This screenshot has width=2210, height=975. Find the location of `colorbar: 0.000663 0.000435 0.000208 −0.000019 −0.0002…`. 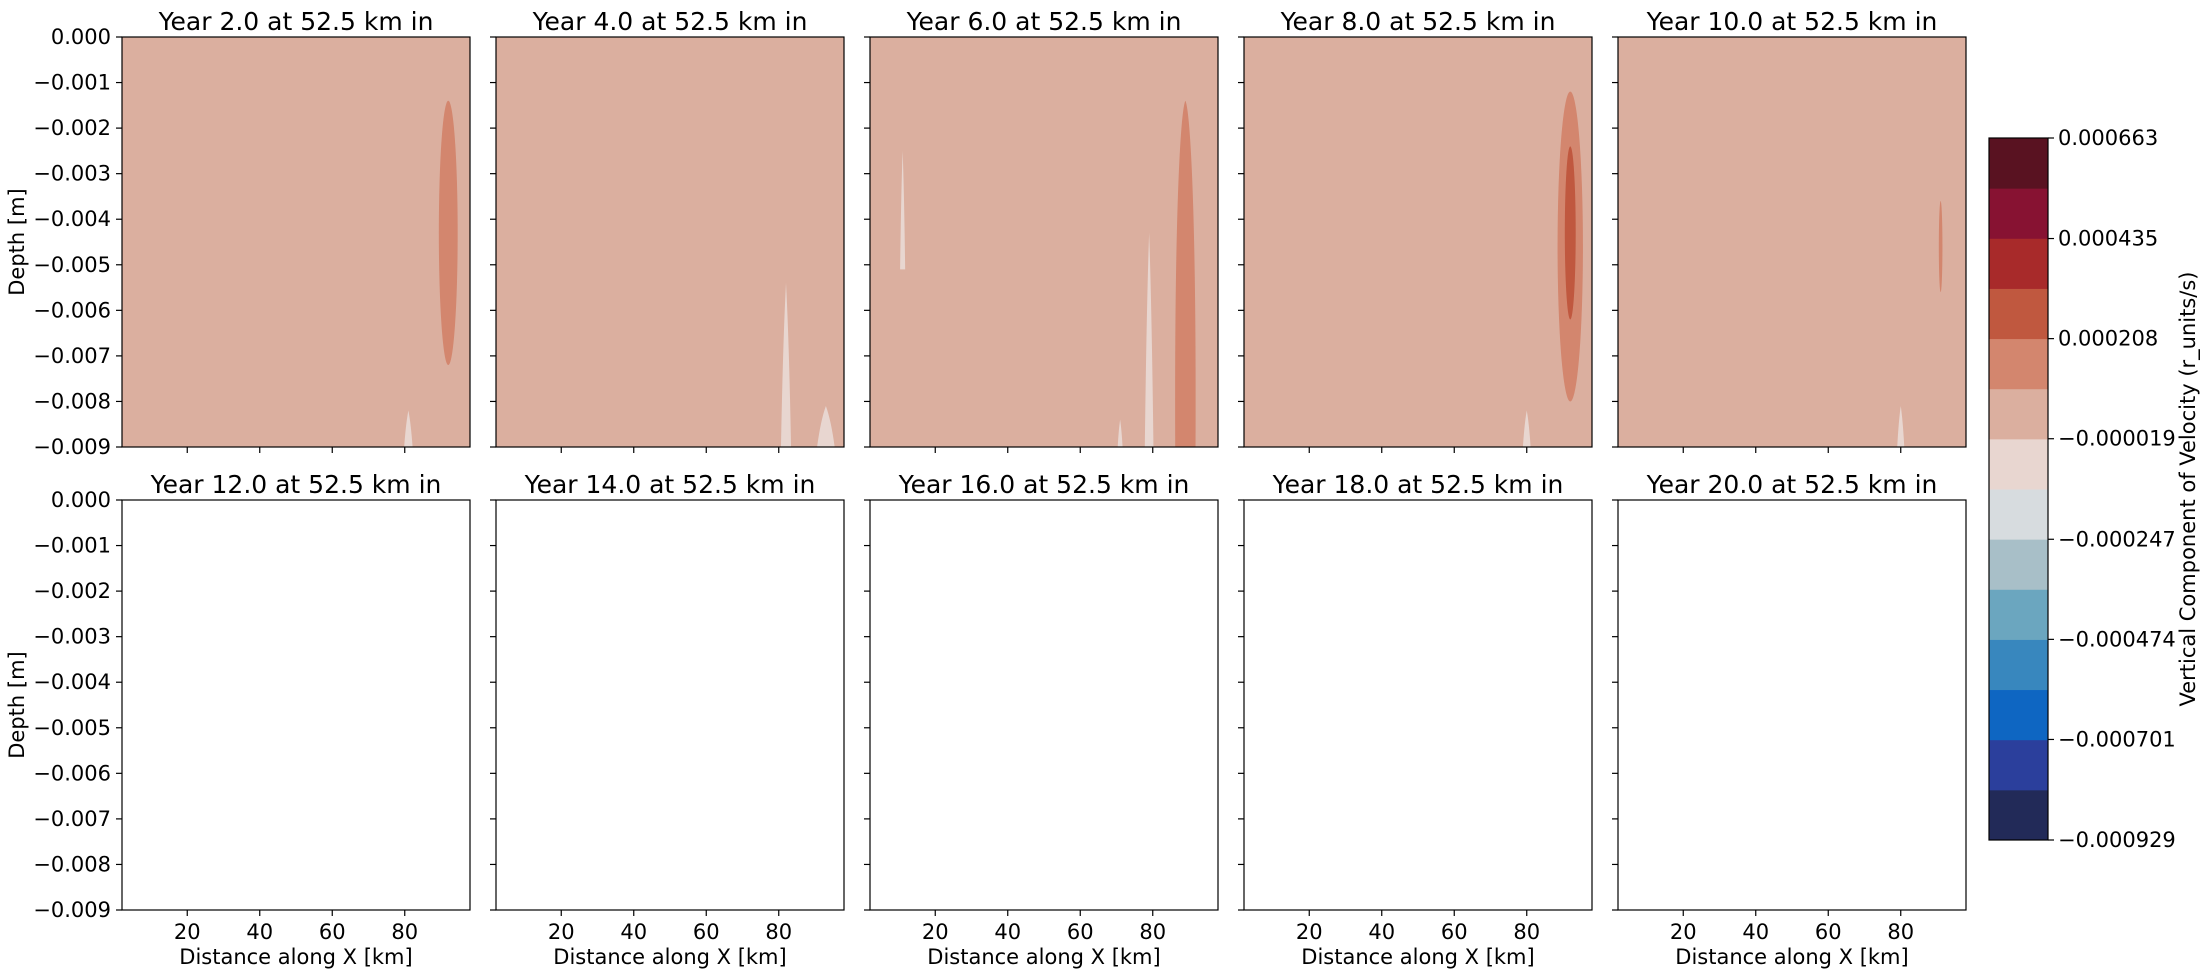

colorbar: 0.000663 0.000435 0.000208 −0.000019 −0.0002… is located at coordinates (2094, 489).